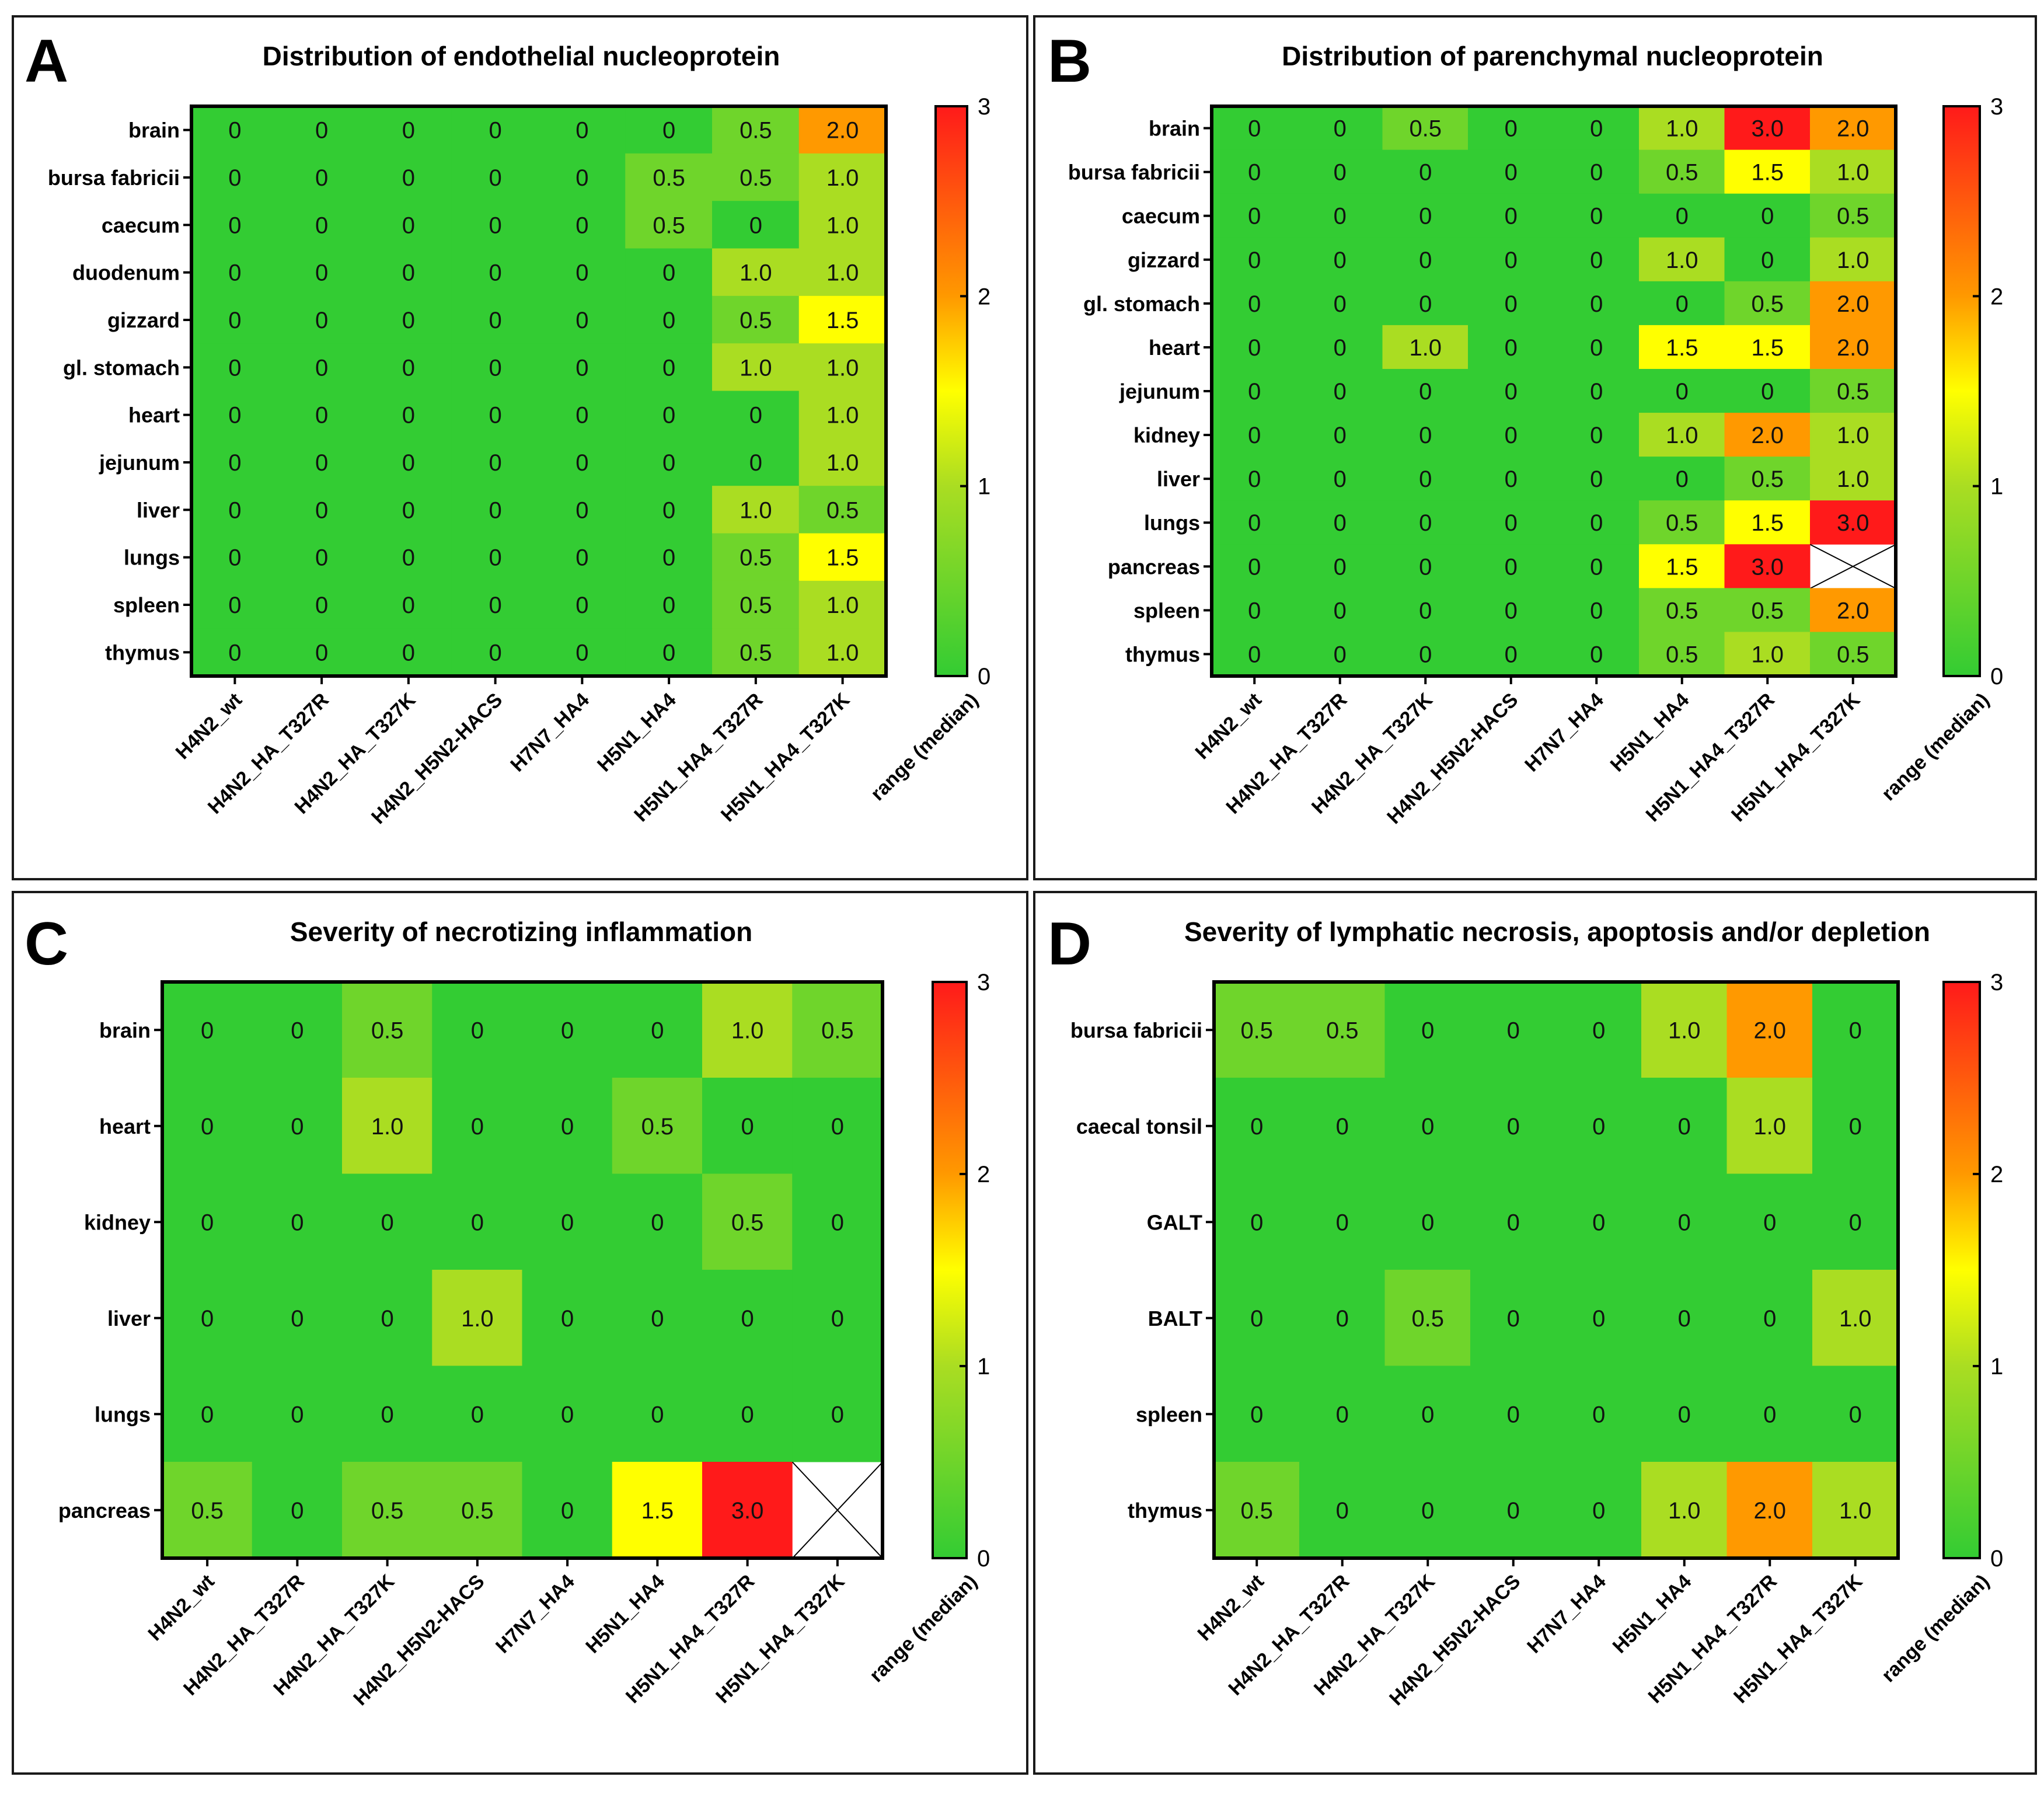 This screenshot has height=1794, width=2044. What do you see at coordinates (1164, 260) in the screenshot?
I see `row-label: gizzard` at bounding box center [1164, 260].